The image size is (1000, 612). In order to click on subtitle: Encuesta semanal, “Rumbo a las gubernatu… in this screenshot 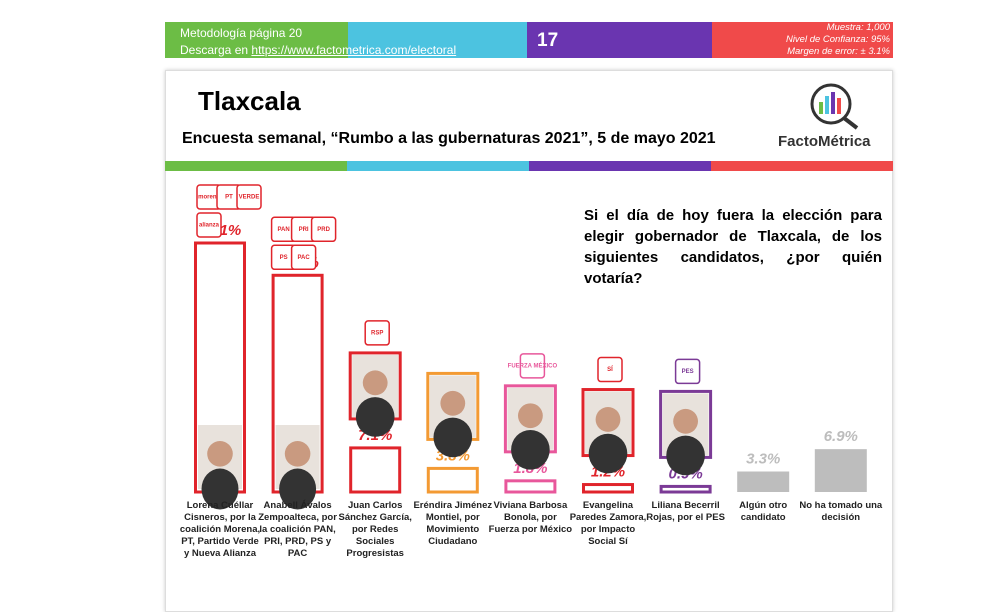, I will do `click(449, 138)`.